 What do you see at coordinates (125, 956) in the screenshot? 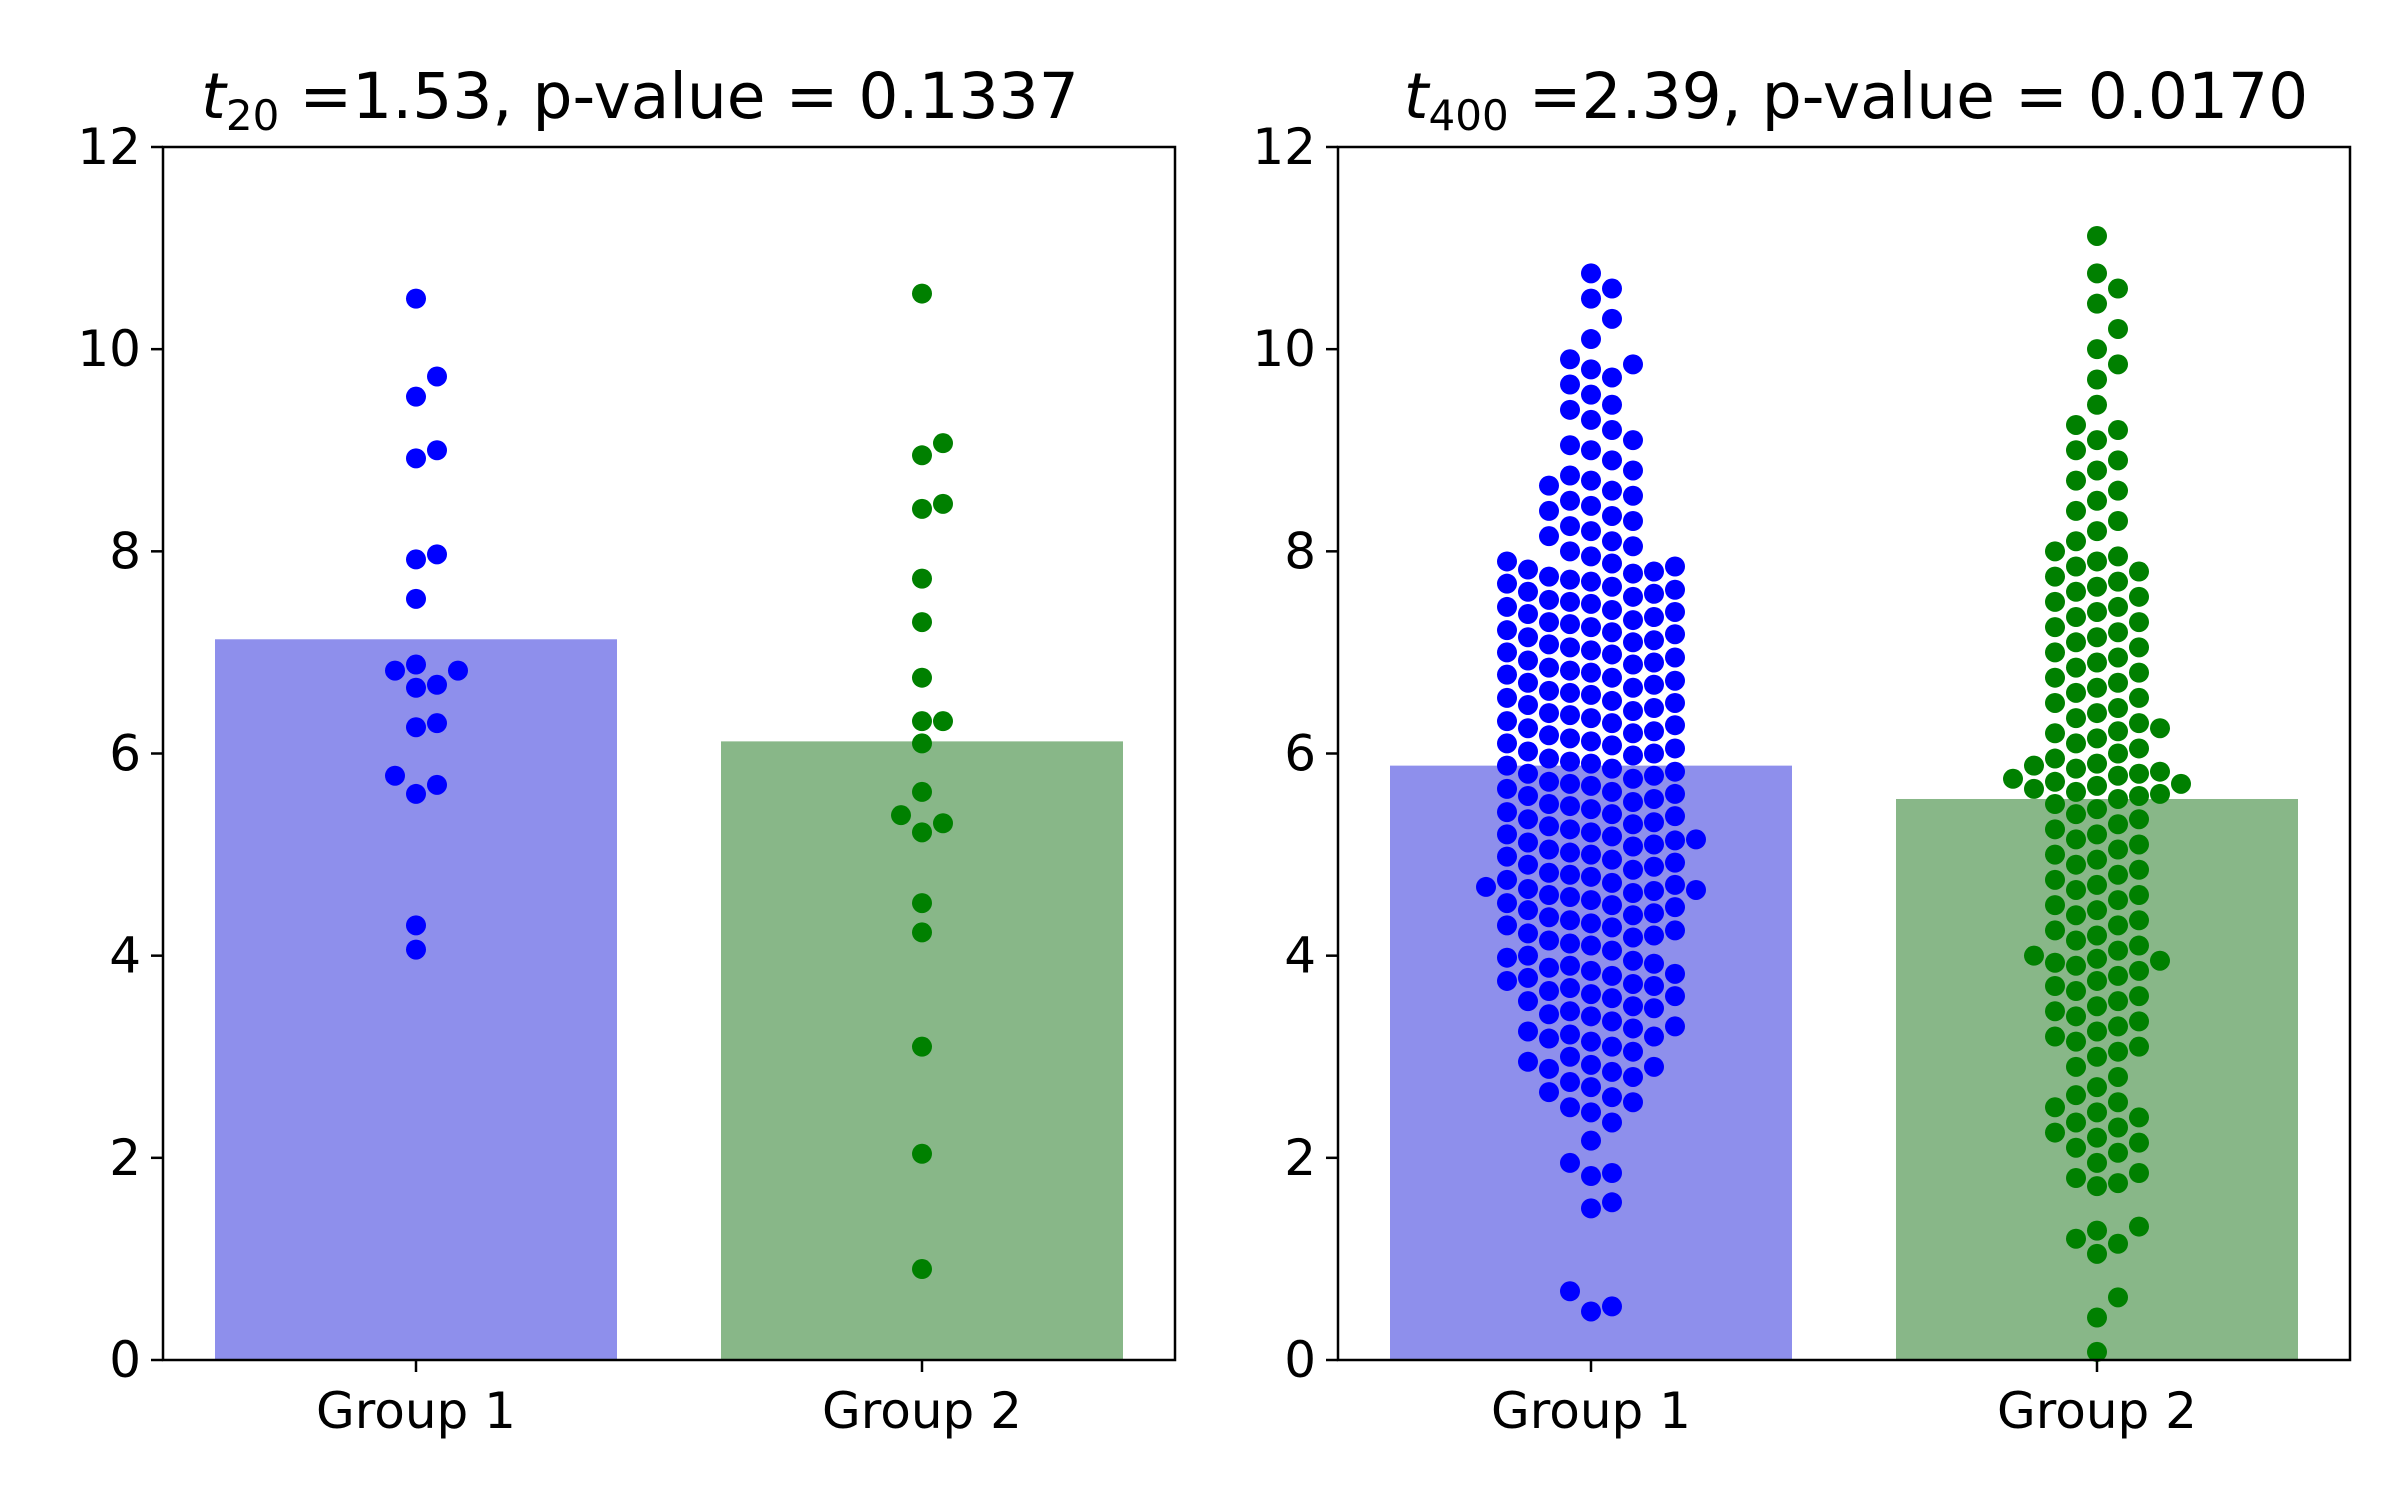
I see `left-ytick-label: 4` at bounding box center [125, 956].